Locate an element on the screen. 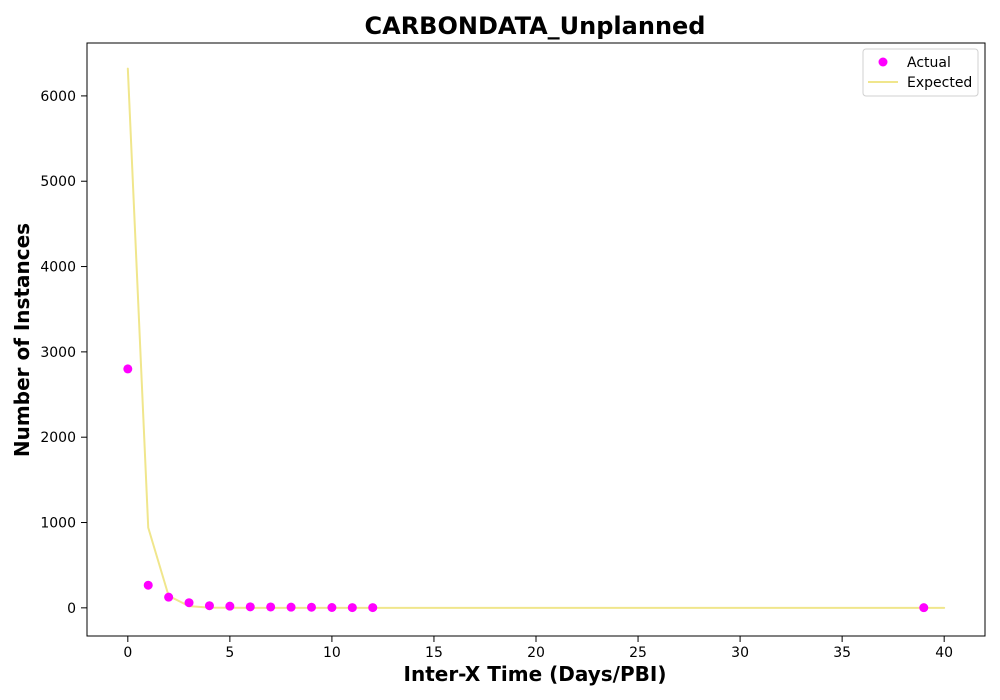 The height and width of the screenshot is (700, 1000). y-axis-label: Number of Instances is located at coordinates (22, 340).